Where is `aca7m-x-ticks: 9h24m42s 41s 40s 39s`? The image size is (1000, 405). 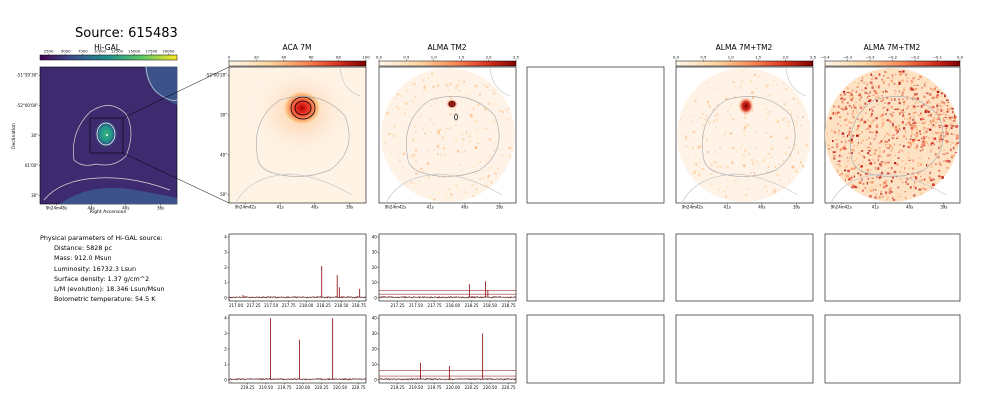 aca7m-x-ticks: 9h24m42s 41s 40s 39s is located at coordinates (294, 206).